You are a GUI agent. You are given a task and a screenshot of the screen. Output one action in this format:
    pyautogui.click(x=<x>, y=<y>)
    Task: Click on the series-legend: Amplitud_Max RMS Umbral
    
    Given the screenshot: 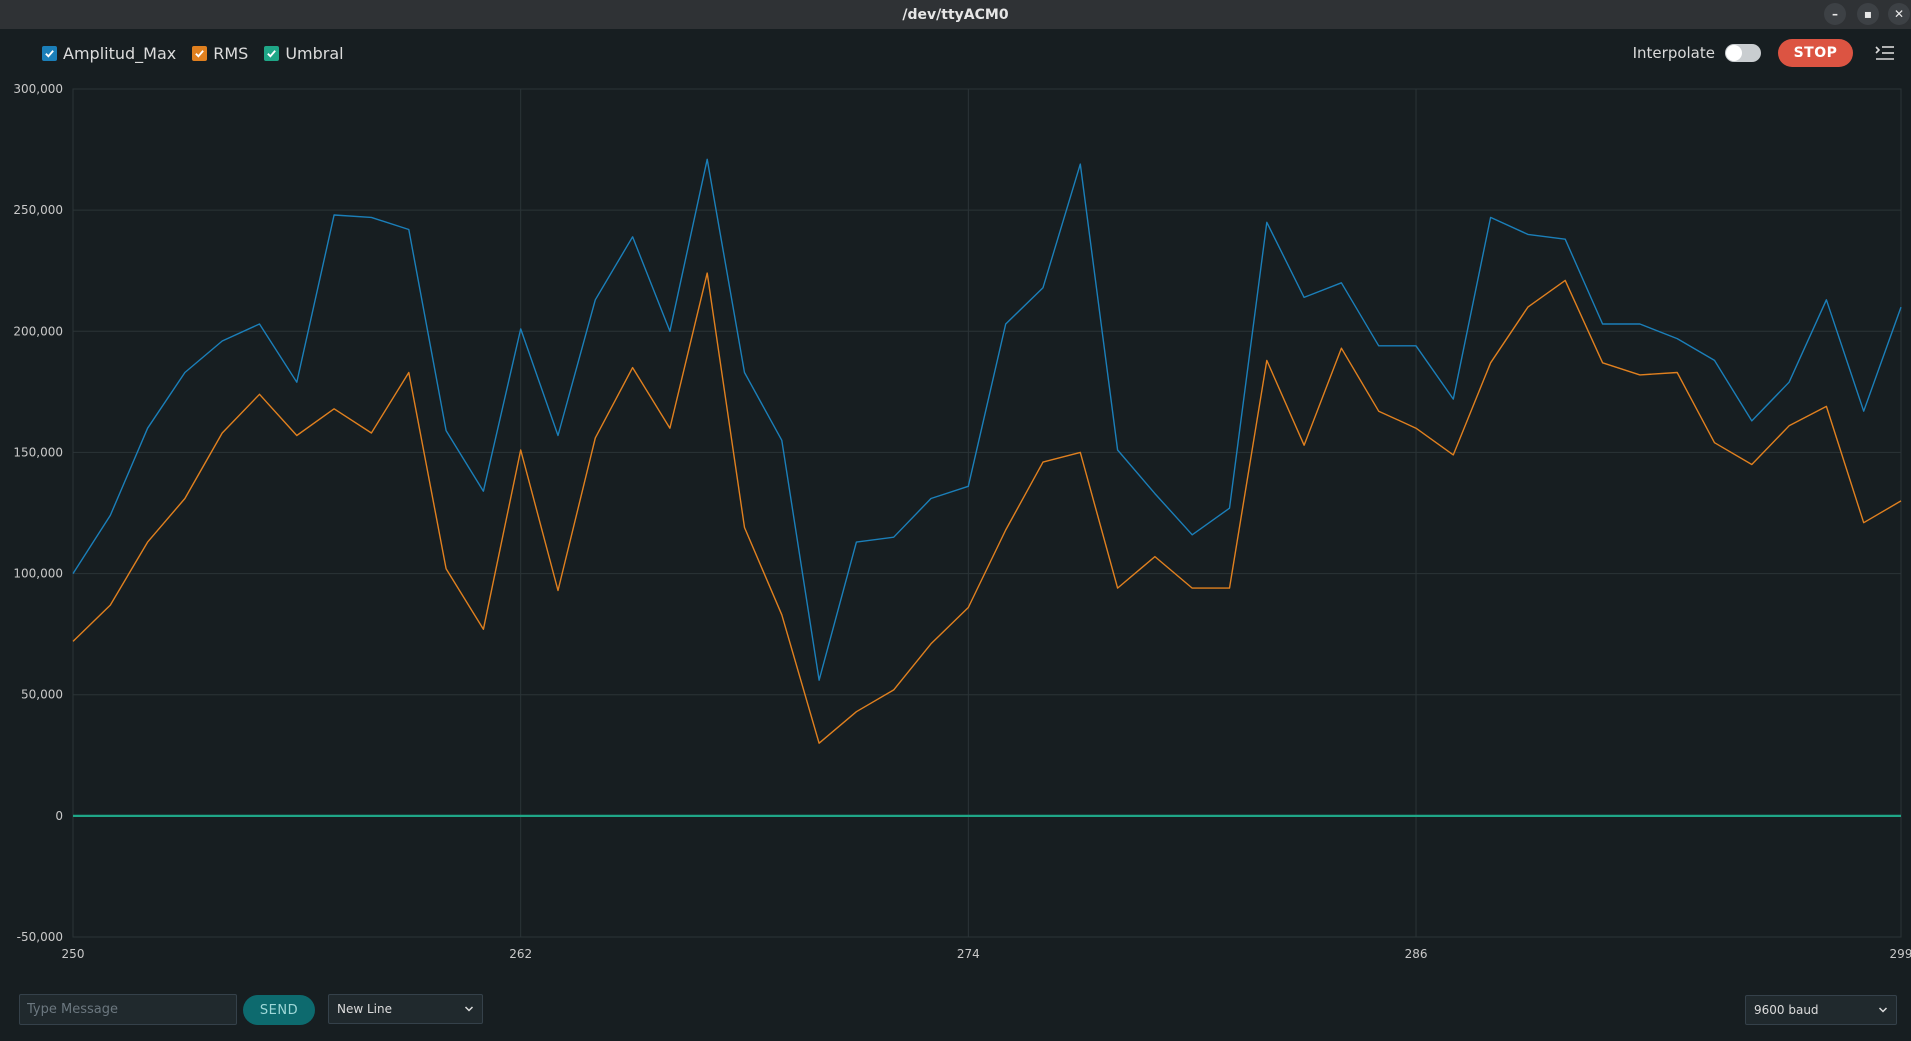 What is the action you would take?
    pyautogui.click(x=201, y=53)
    